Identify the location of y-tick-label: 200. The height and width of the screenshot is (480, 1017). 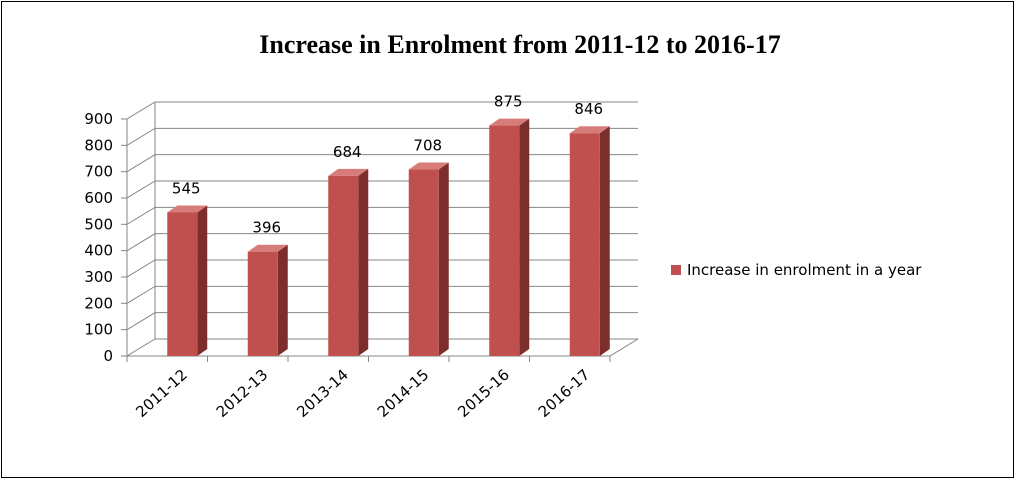
(98, 303).